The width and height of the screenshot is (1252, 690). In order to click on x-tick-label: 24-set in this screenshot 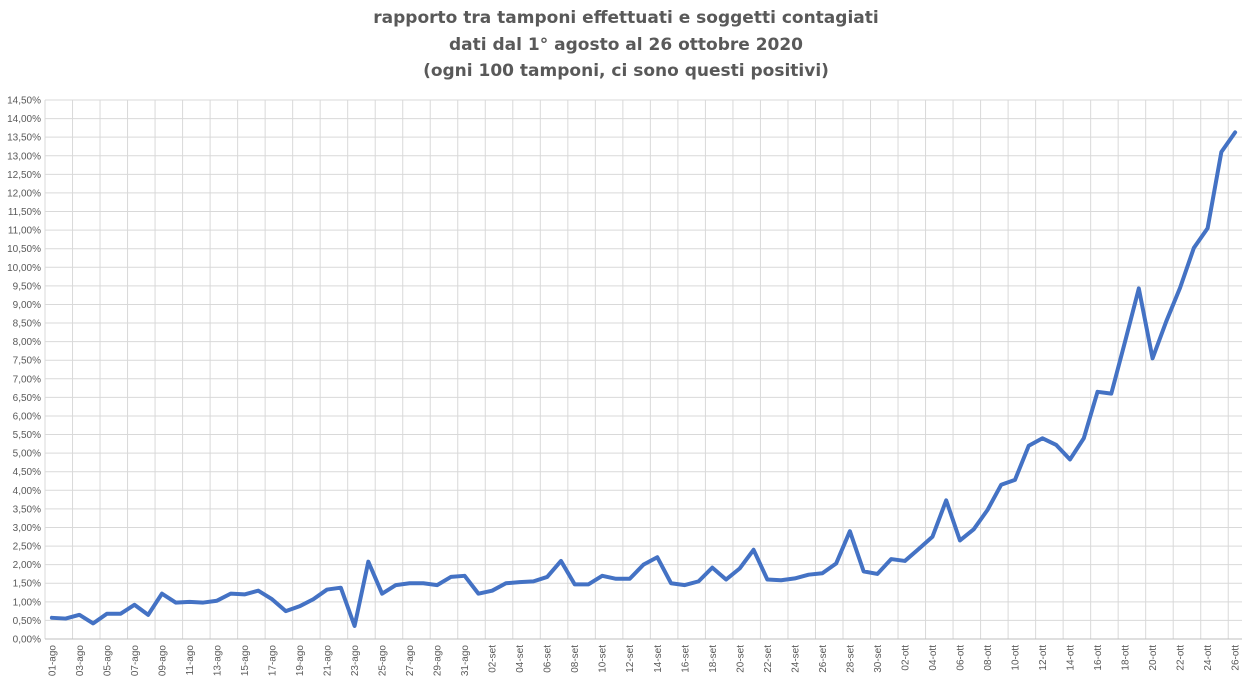, I will do `click(795, 659)`.